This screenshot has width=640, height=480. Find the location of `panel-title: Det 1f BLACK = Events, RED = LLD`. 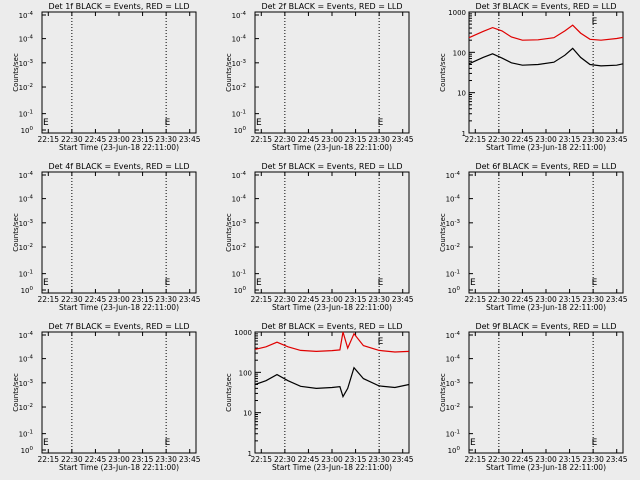

panel-title: Det 1f BLACK = Events, RED = LLD is located at coordinates (118, 6).